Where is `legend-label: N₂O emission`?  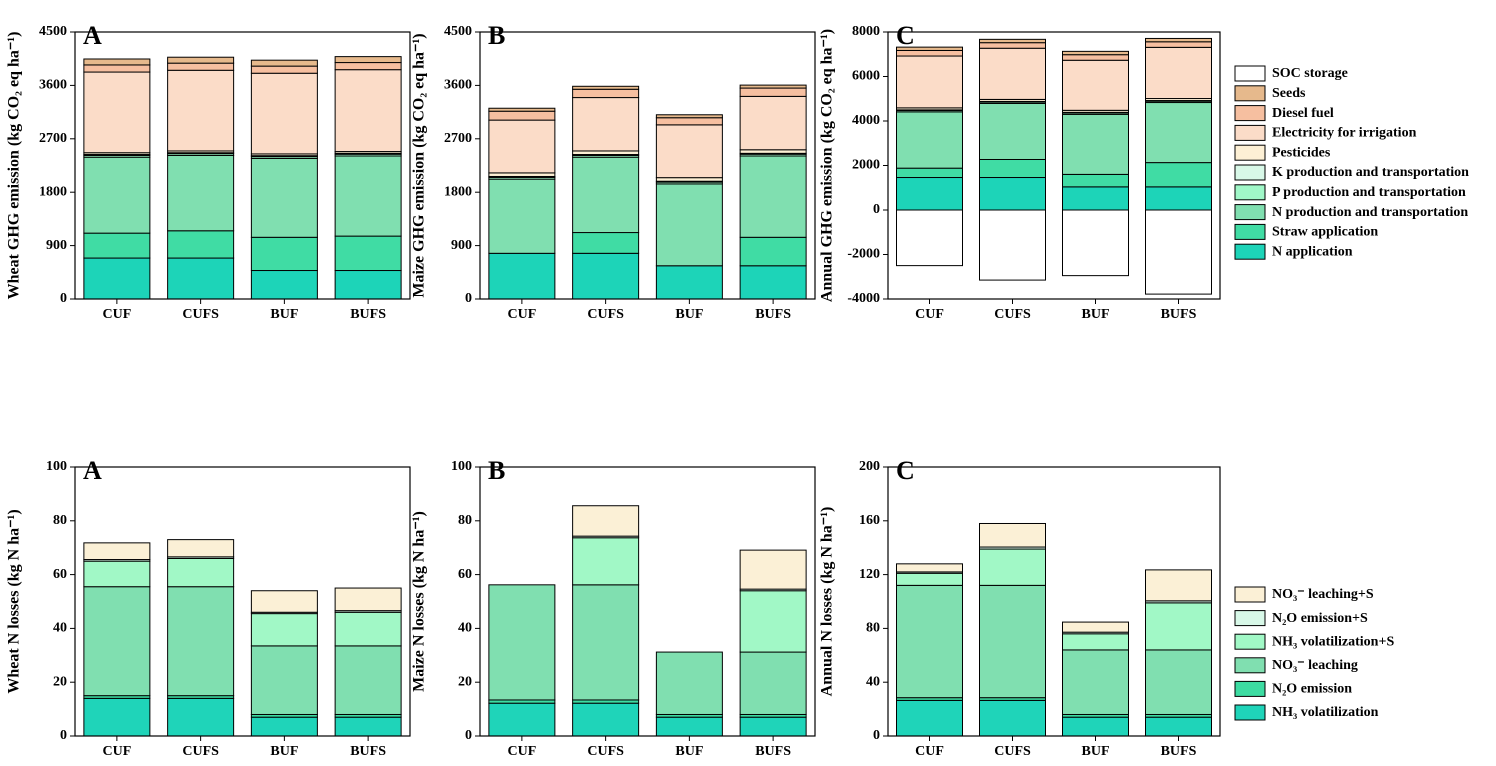
legend-label: N₂O emission is located at coordinates (1312, 689).